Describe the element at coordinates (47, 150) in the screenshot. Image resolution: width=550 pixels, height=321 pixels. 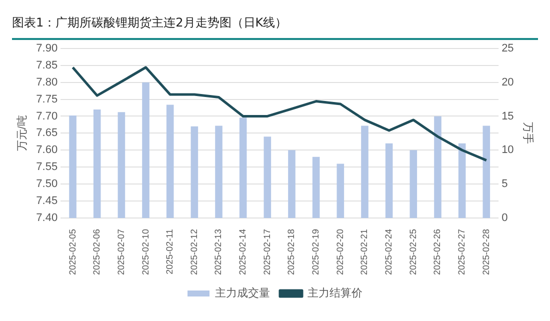
I see `y-tick-label: 7.60` at that location.